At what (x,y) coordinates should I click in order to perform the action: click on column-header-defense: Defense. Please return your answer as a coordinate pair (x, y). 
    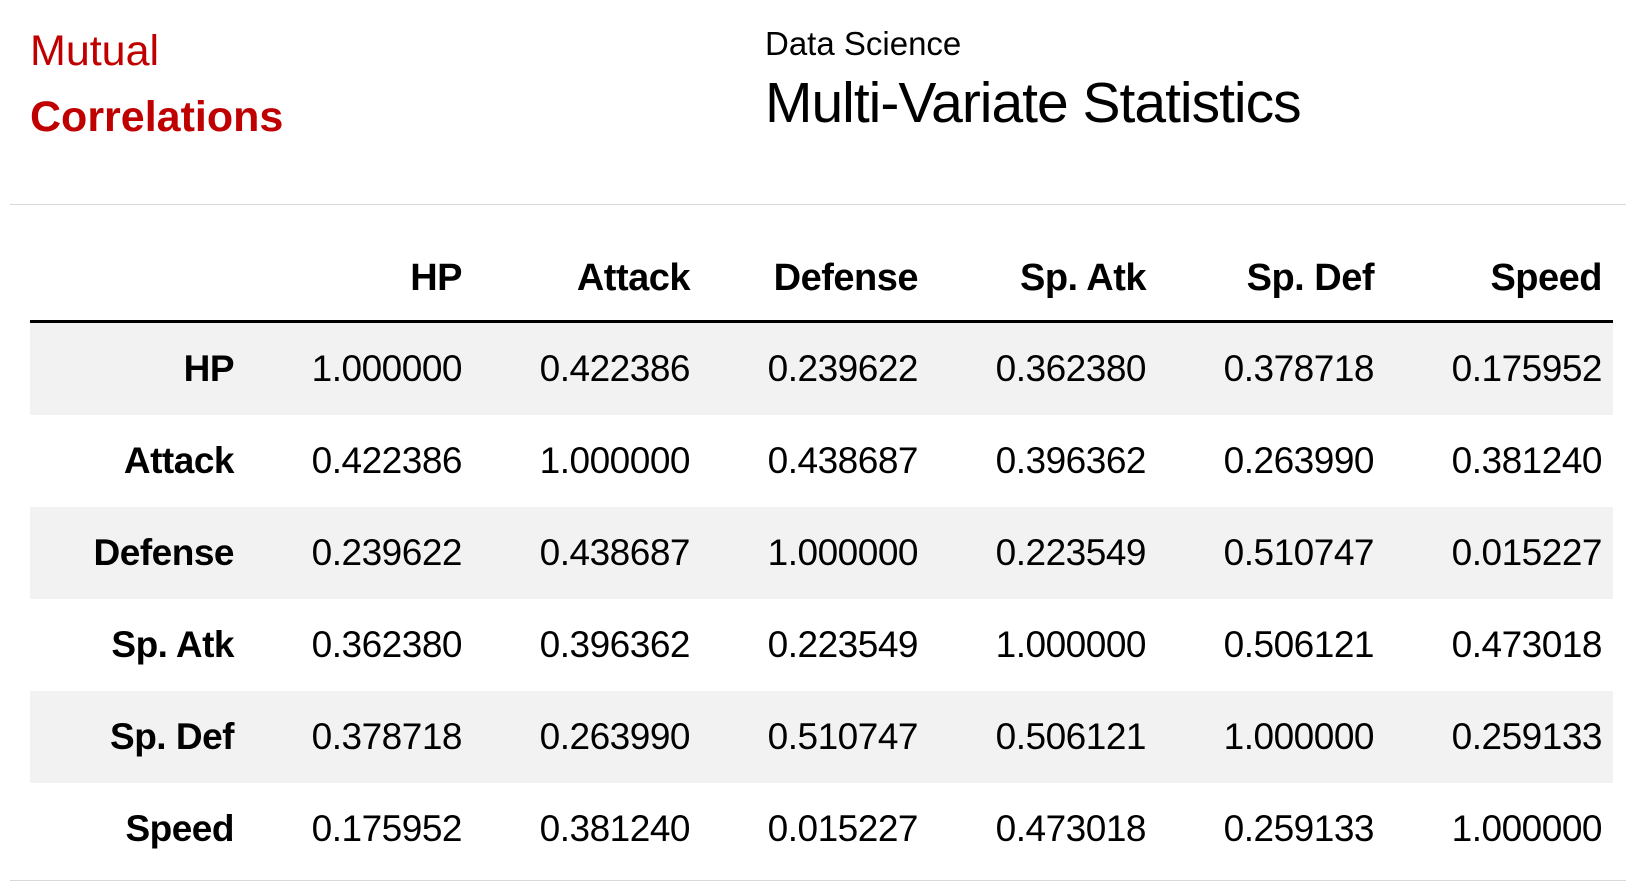
    Looking at the image, I should click on (815, 263).